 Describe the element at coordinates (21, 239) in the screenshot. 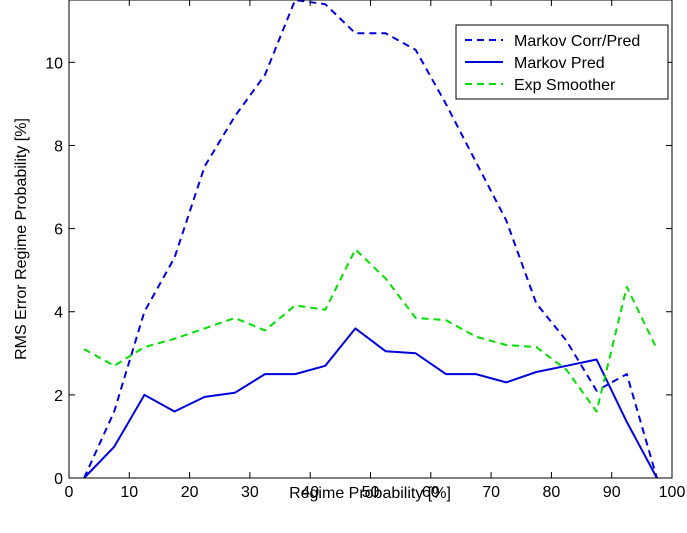

I see `y-axis-label: RMS Error Regime Probability [%]` at that location.